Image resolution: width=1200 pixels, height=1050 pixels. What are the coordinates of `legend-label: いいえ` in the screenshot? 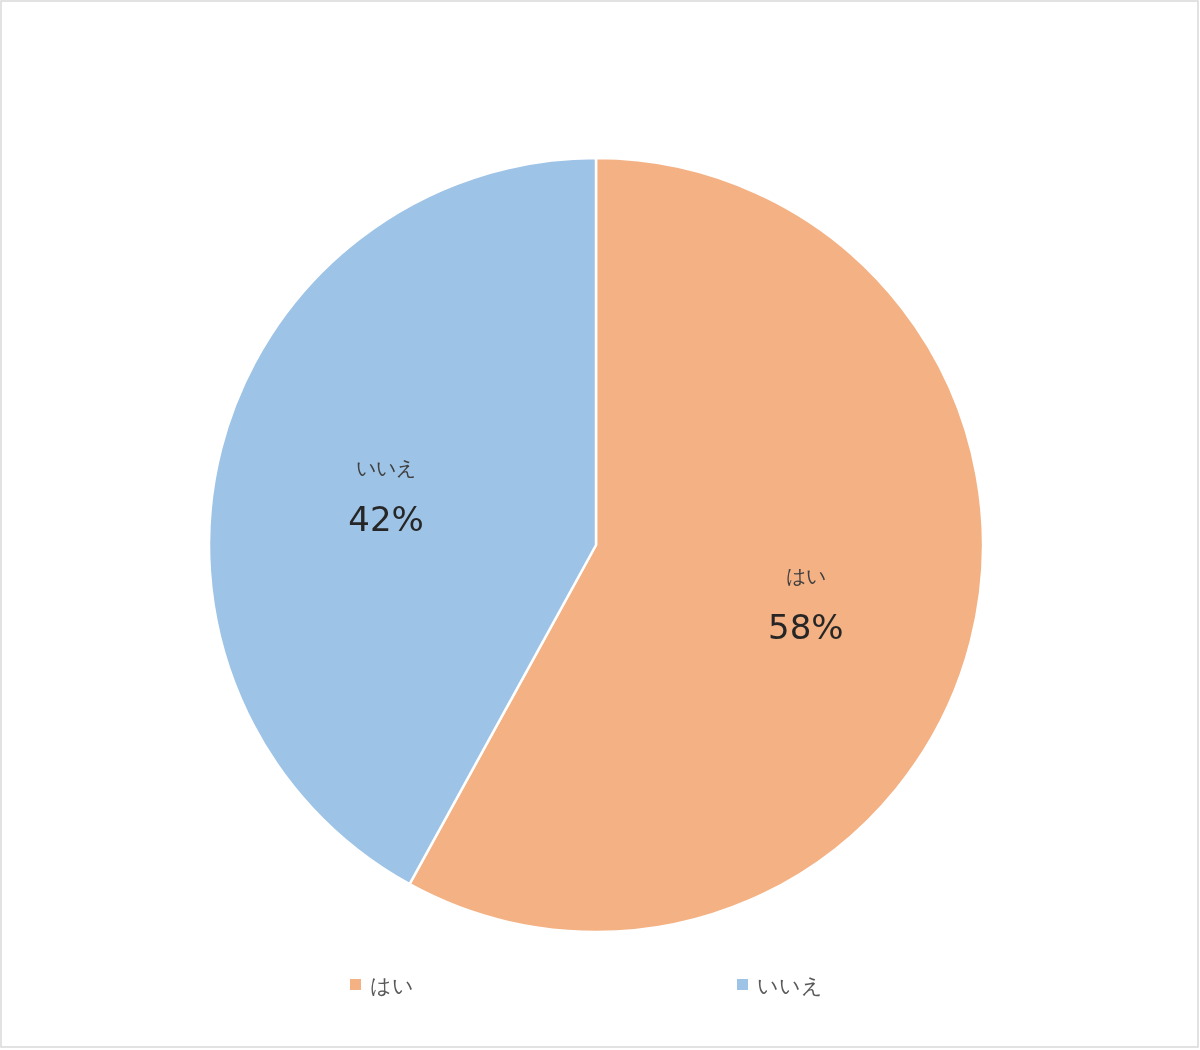 It's located at (790, 986).